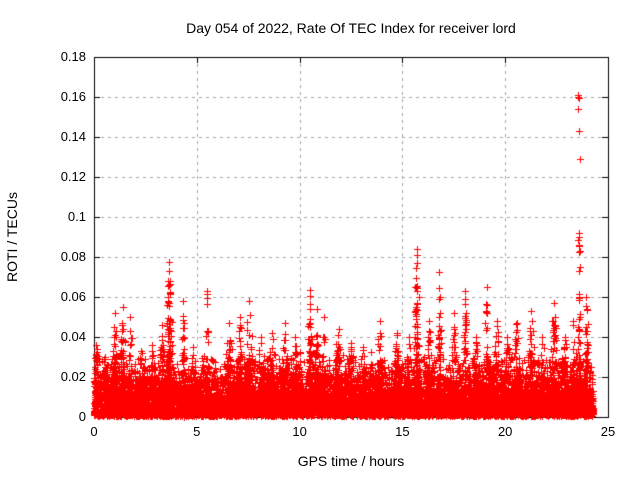  I want to click on y-tick-label: 0.18, so click(73, 56).